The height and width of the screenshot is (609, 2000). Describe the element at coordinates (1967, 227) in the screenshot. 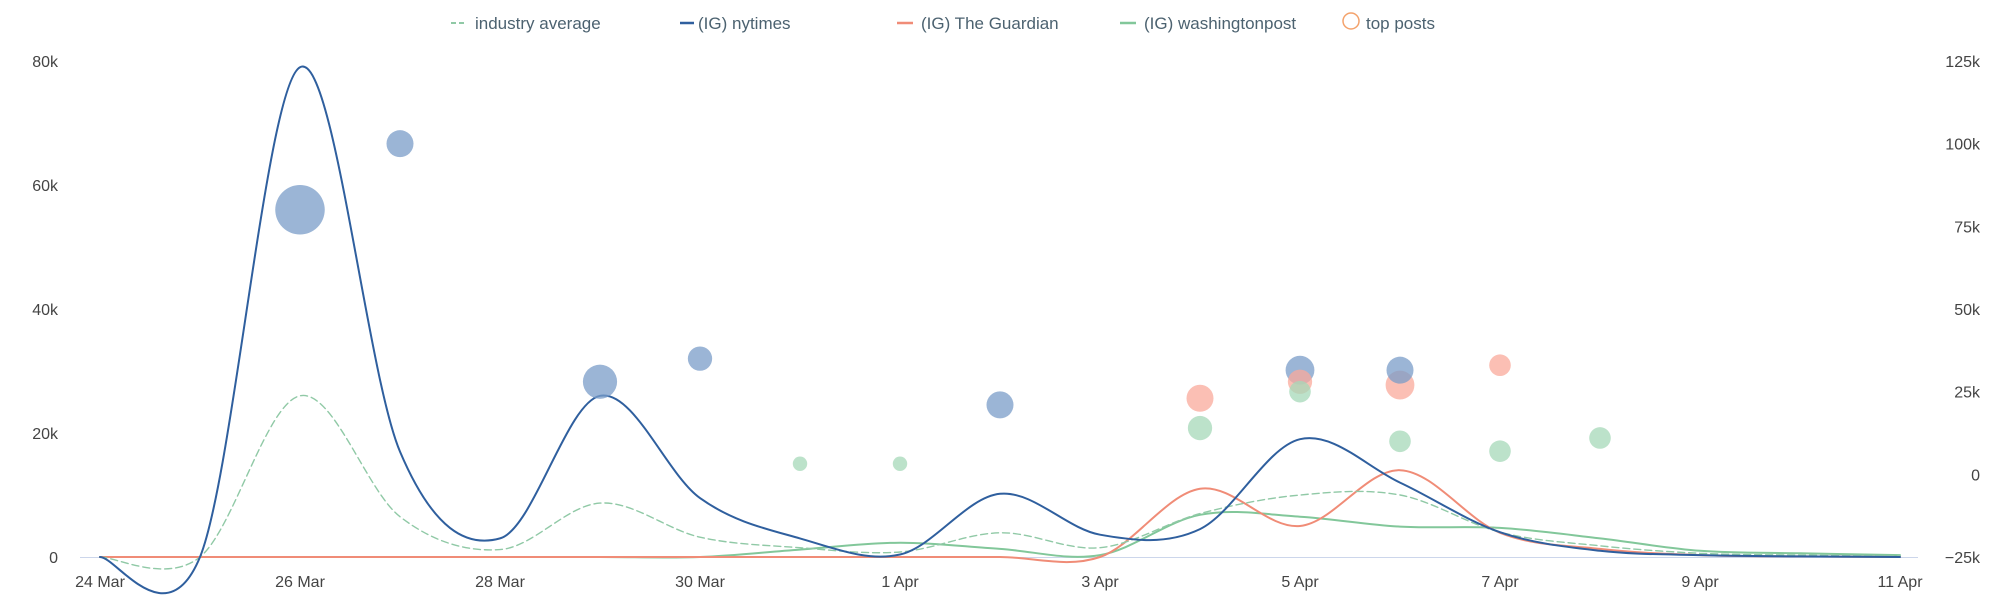

I see `right-y-tick-label: 75k` at that location.